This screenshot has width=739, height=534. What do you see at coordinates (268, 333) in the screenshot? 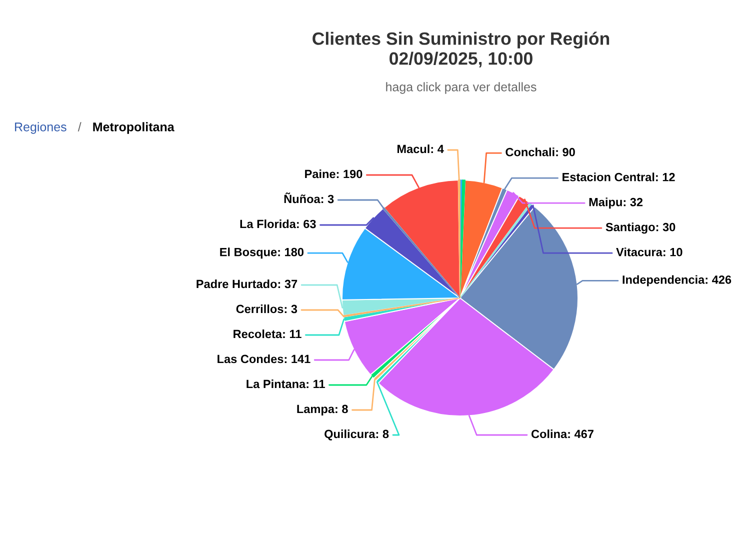
I see `slice-label: Recoleta: 11` at bounding box center [268, 333].